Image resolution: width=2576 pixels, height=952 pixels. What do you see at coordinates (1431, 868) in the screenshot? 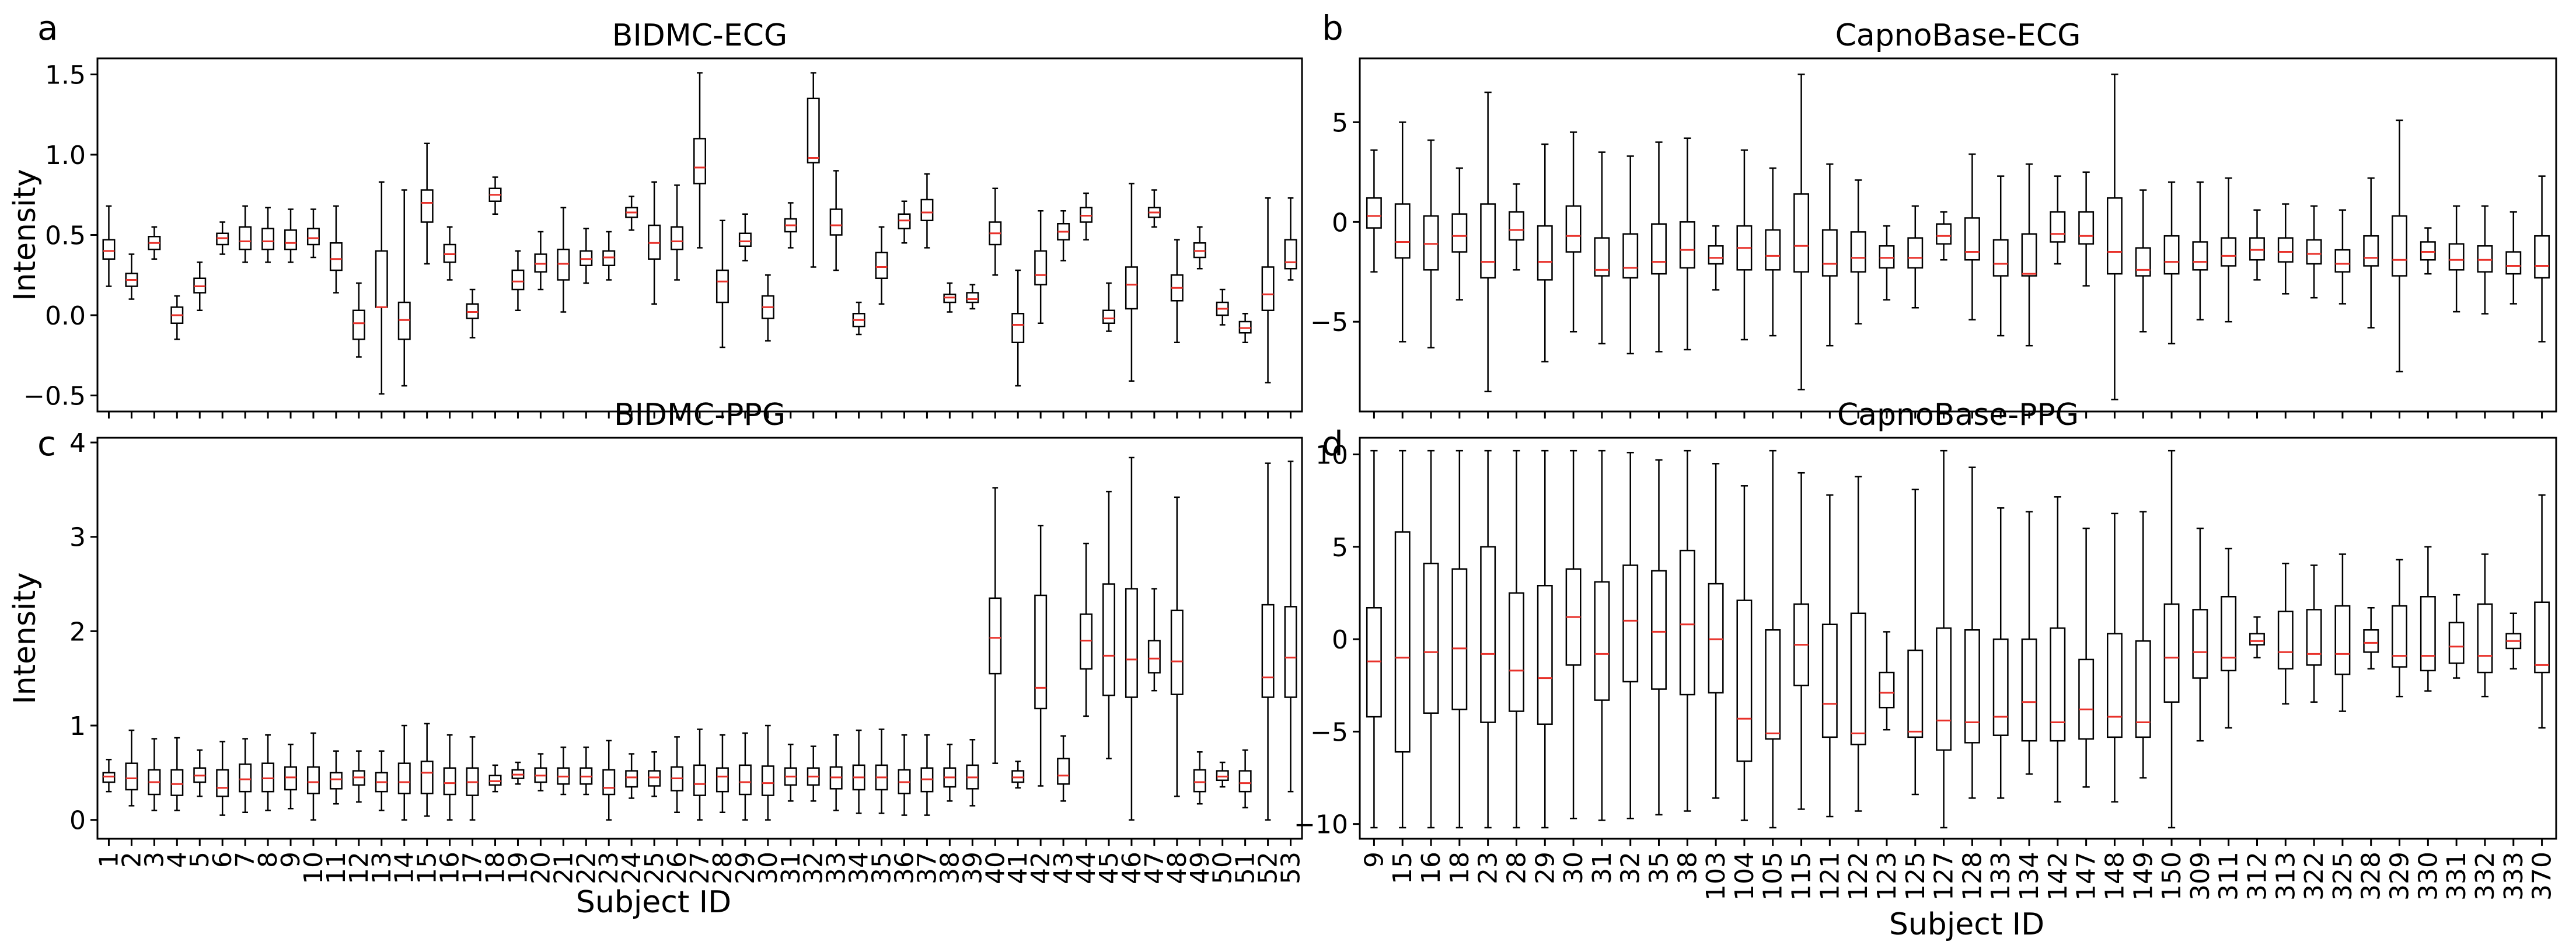
I see `x-tick-label: 16` at bounding box center [1431, 868].